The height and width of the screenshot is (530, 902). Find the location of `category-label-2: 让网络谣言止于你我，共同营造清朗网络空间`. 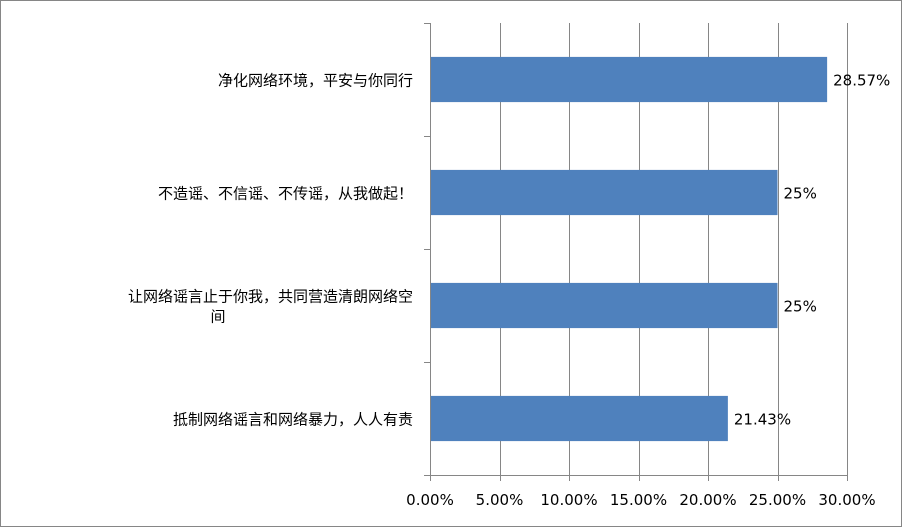

category-label-2: 让网络谣言止于你我，共同营造清朗网络空间 is located at coordinates (270, 307).